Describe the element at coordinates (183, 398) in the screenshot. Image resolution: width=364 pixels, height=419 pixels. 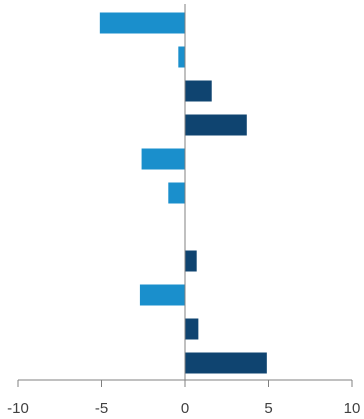
I see `x-axis-ticks: -10 -5 0 5 10` at that location.